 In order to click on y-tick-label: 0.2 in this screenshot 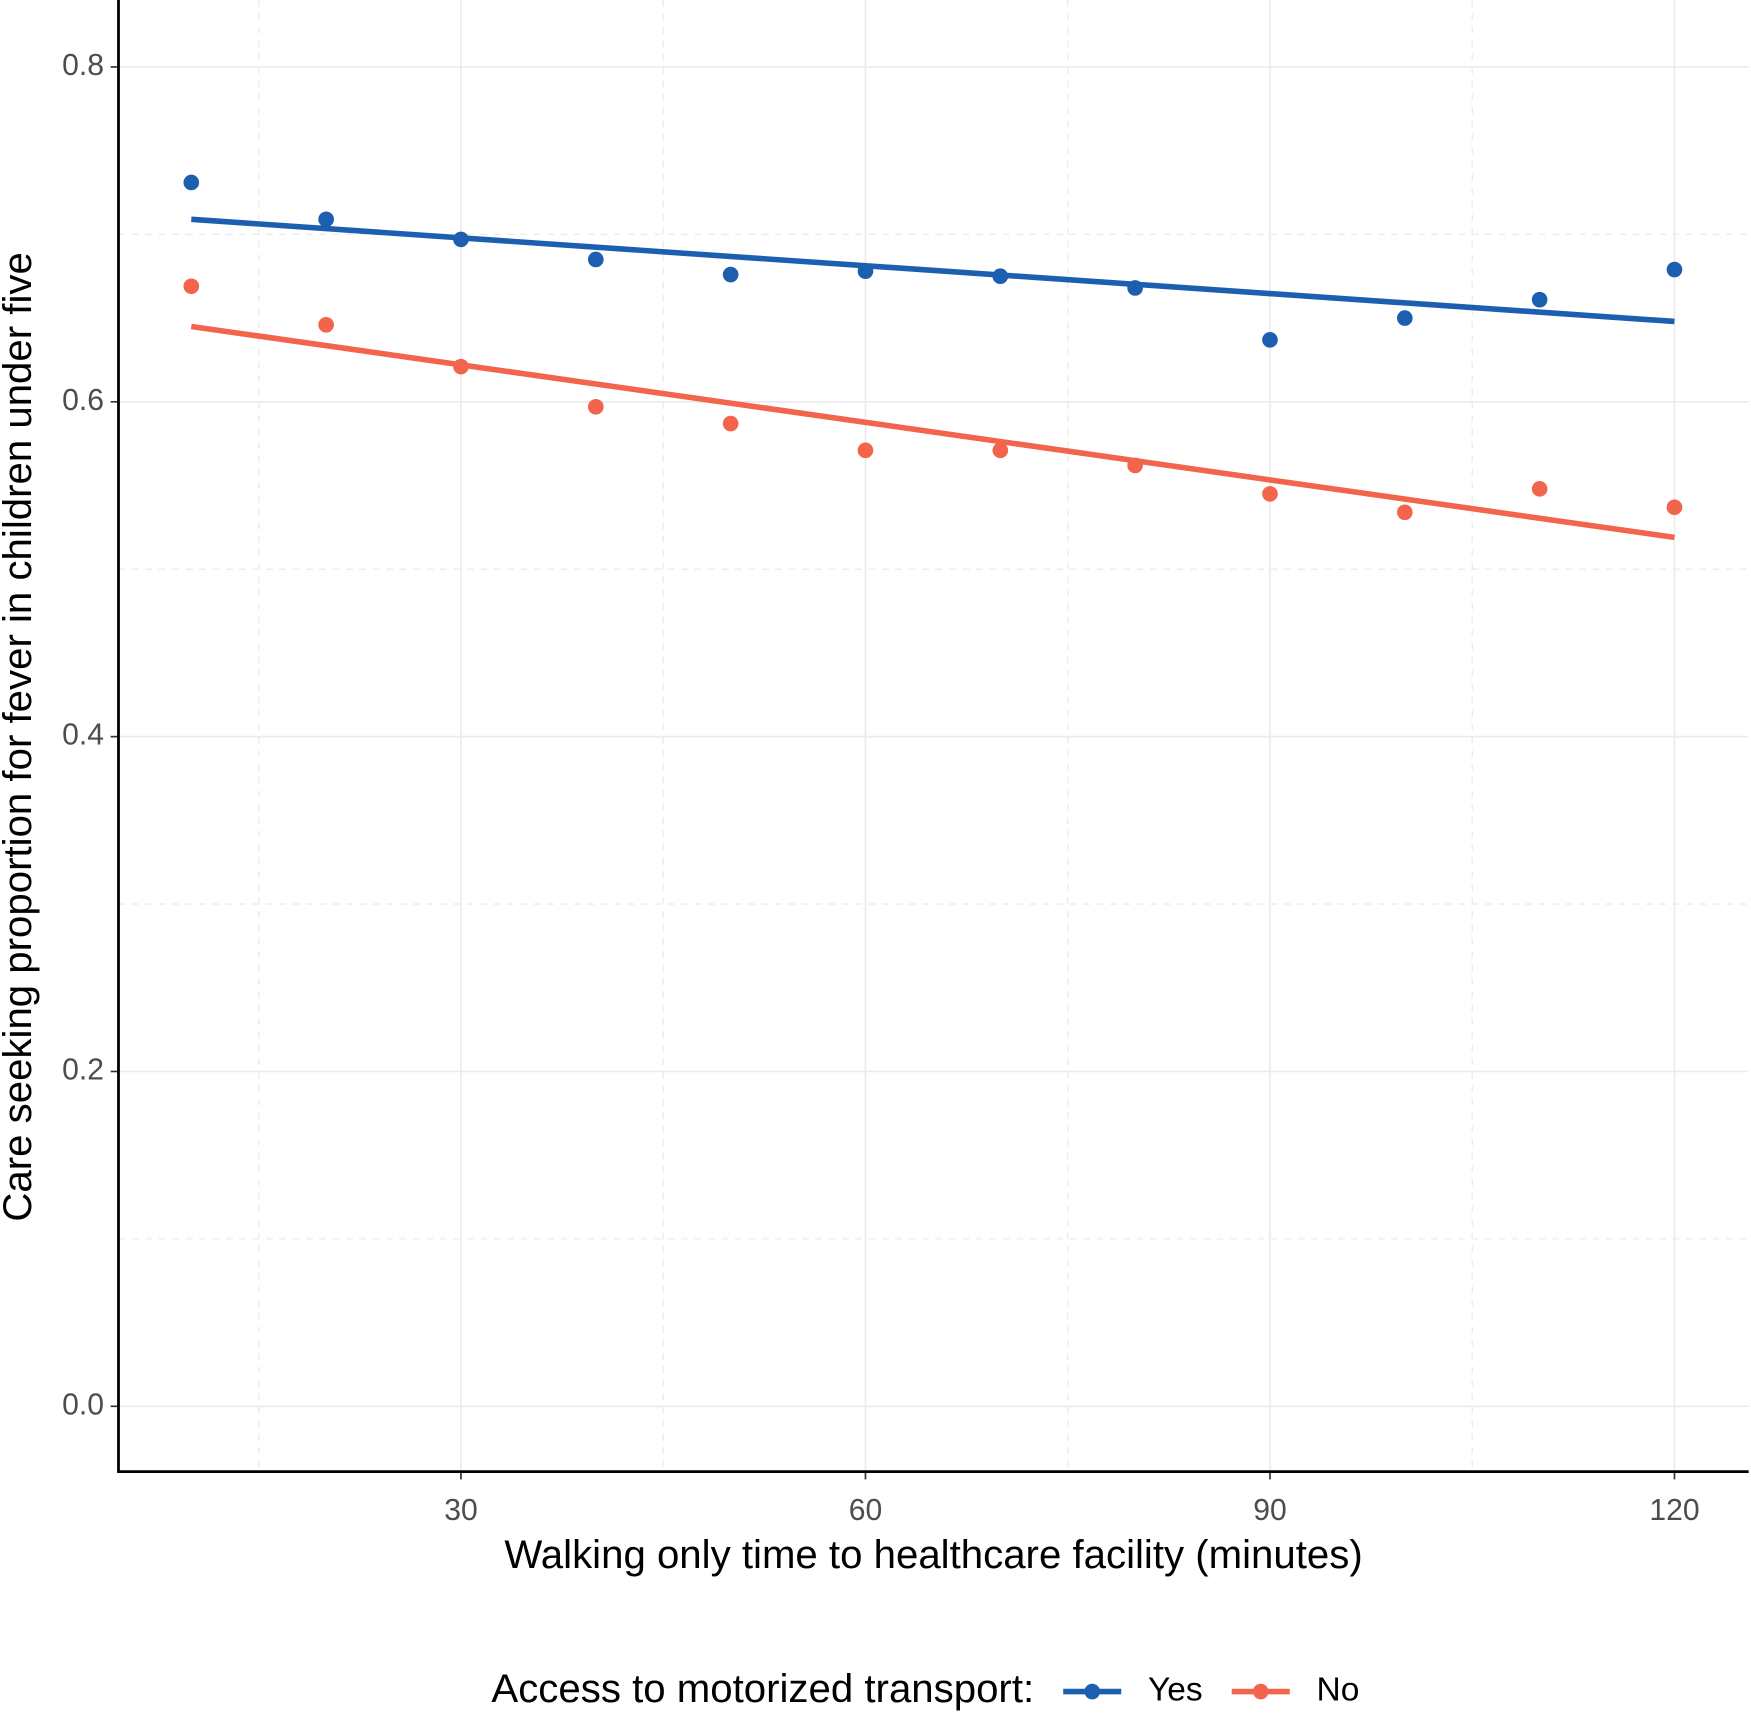, I will do `click(83, 1069)`.